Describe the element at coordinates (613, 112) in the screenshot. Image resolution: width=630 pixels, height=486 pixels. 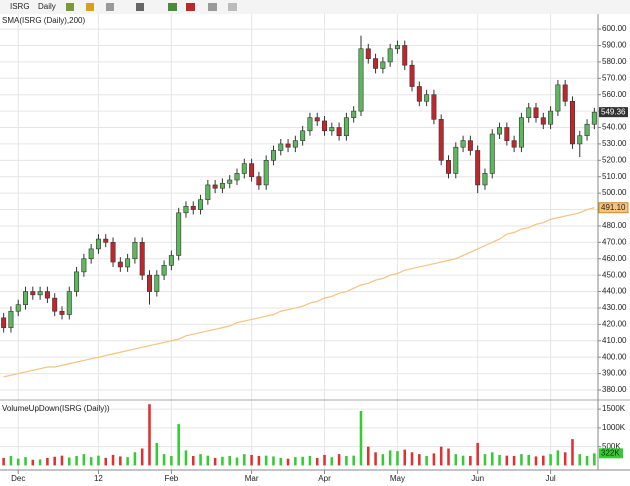
I see `last-price-box` at that location.